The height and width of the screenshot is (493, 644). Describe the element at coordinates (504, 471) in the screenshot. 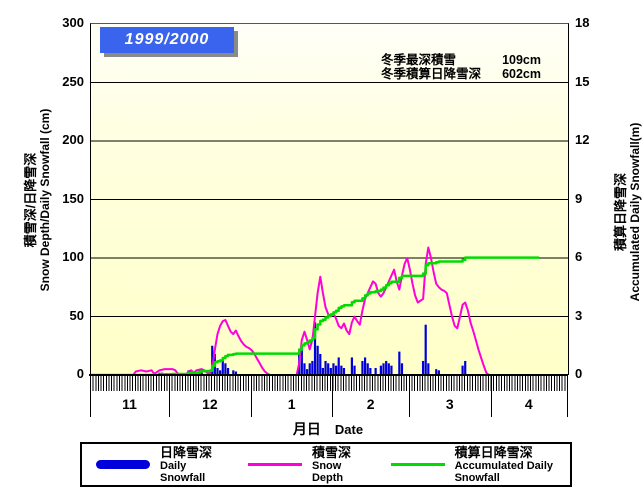

I see `legend-accumulated-en: Accumulated Daily Snowfall` at that location.